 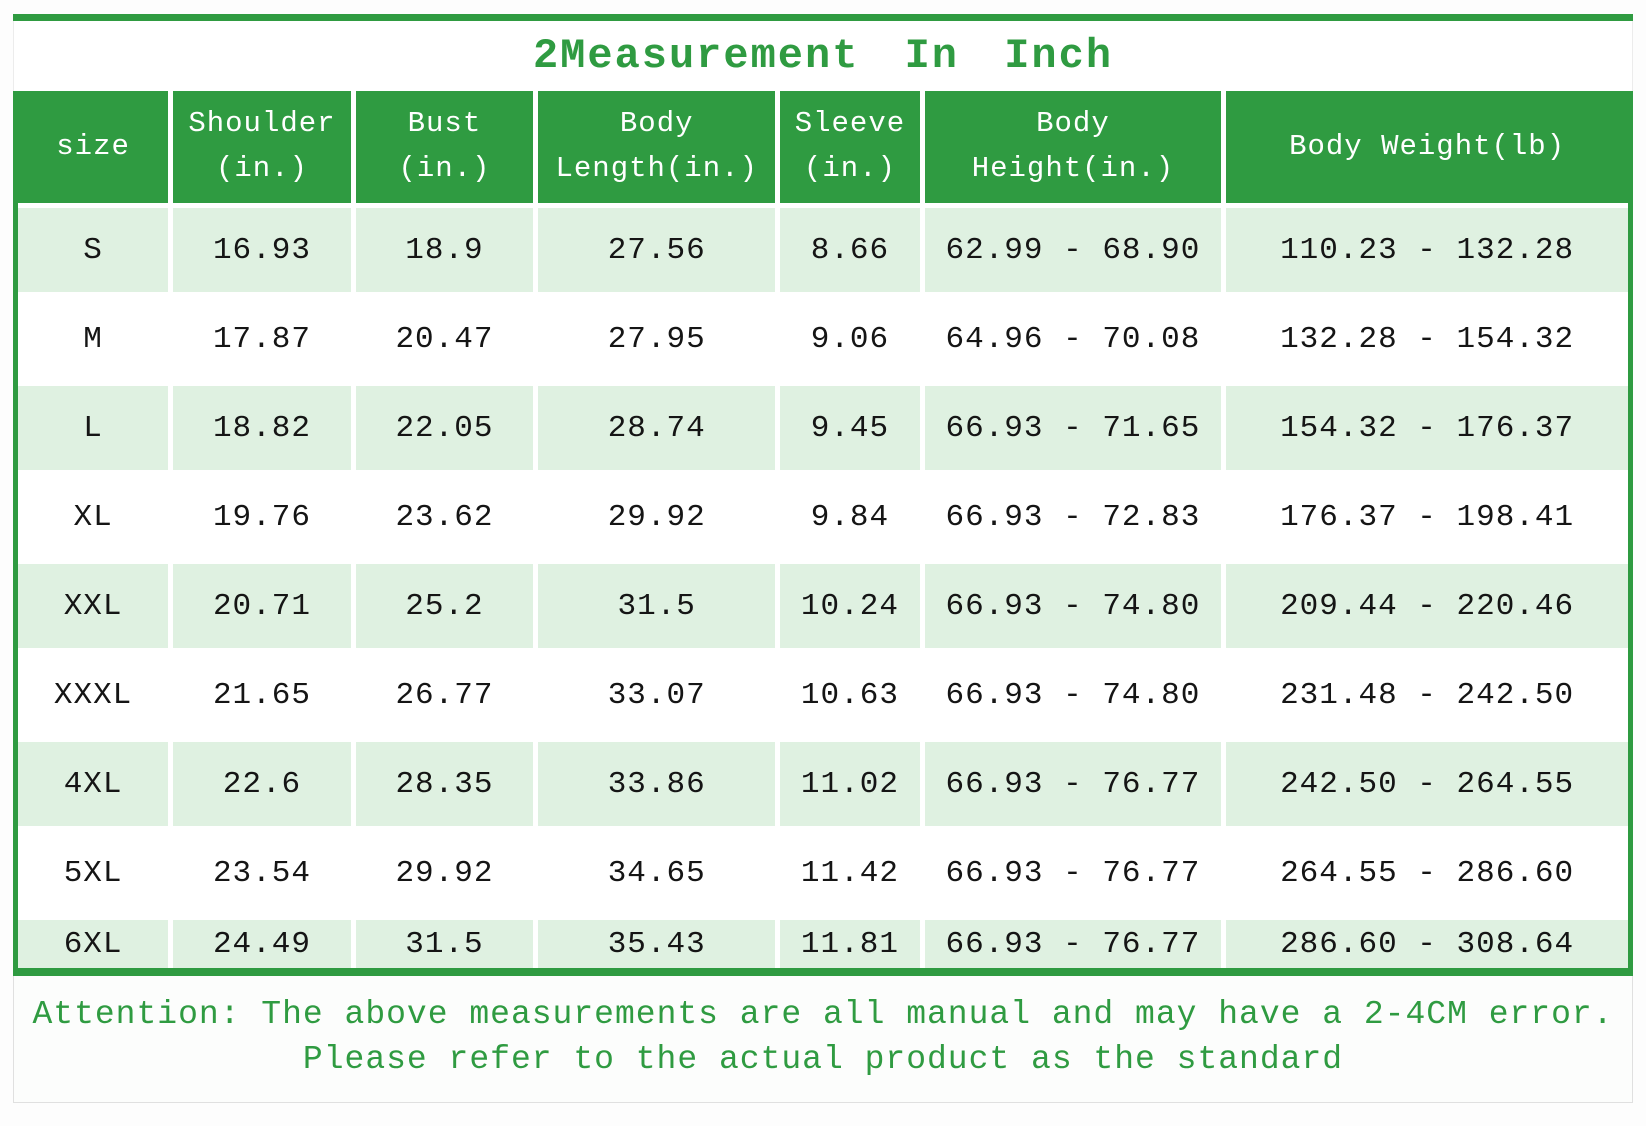 I want to click on col-header-size: size, so click(x=93, y=147).